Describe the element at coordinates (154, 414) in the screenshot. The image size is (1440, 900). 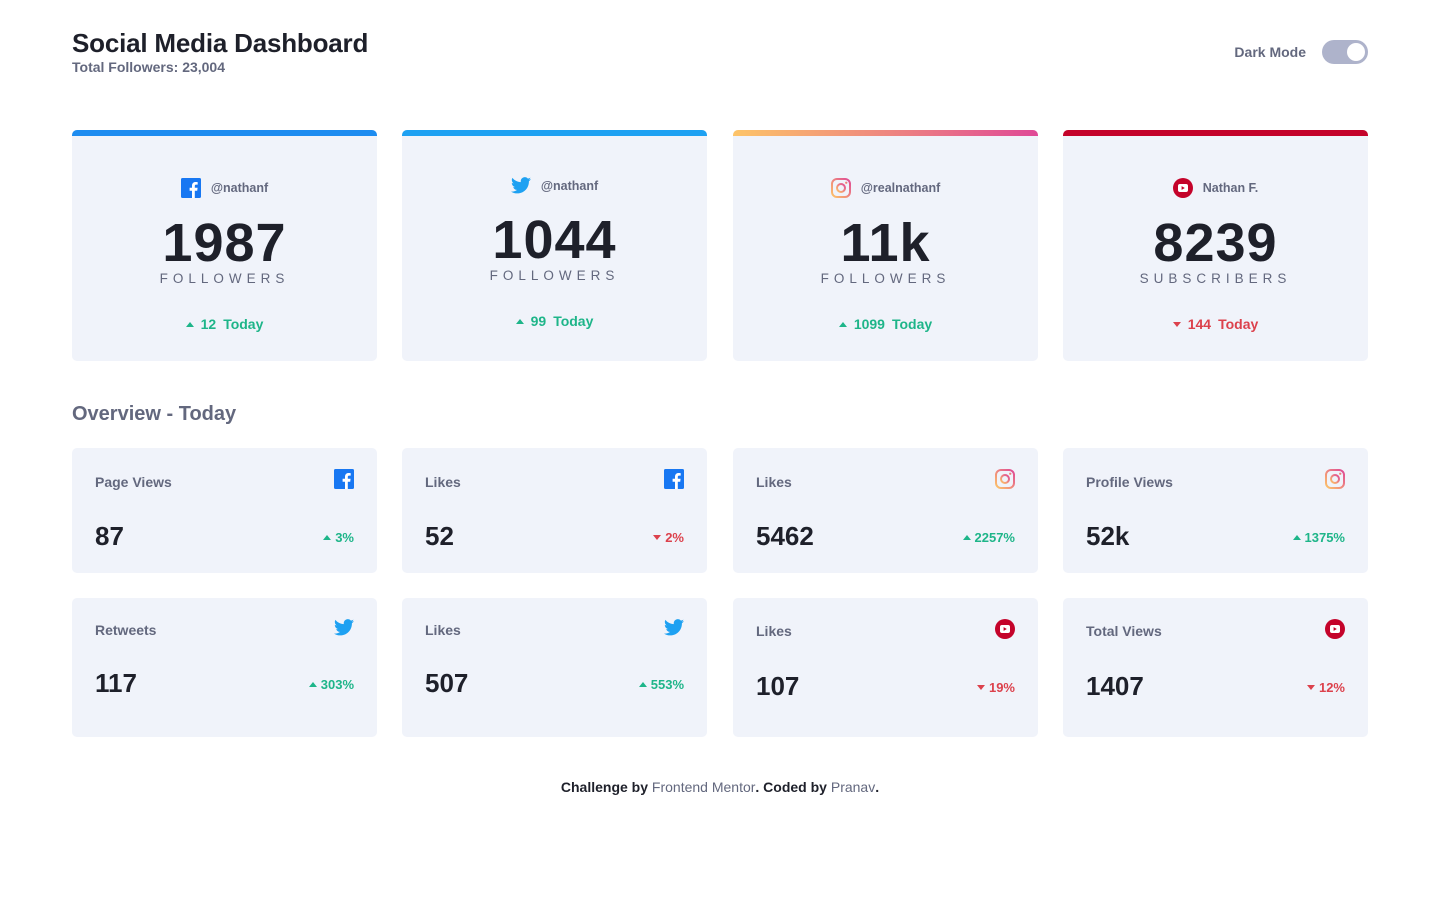
I see `overview-title: Overview - Today` at that location.